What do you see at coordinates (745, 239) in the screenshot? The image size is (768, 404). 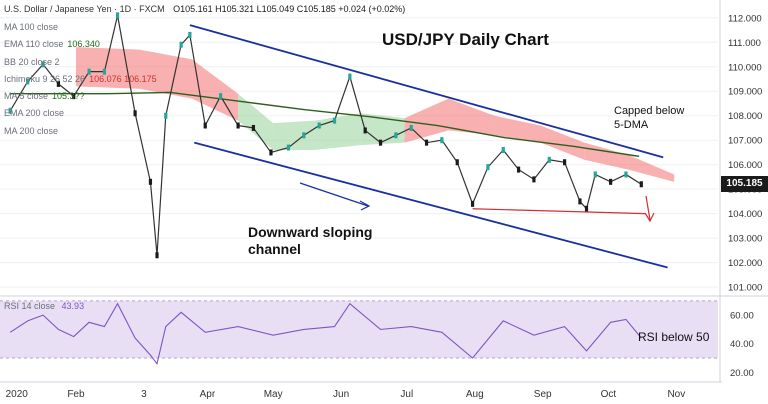 I see `price-tick-label: 103.000` at bounding box center [745, 239].